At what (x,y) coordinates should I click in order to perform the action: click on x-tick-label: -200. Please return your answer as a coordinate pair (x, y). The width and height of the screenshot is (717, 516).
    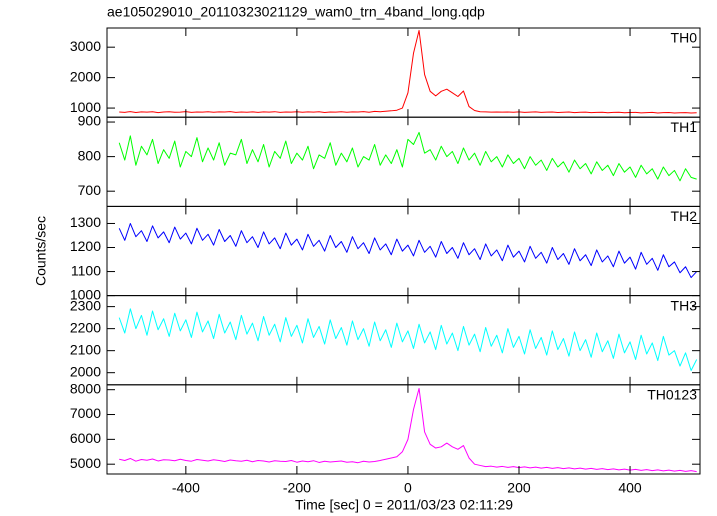
    Looking at the image, I should click on (297, 488).